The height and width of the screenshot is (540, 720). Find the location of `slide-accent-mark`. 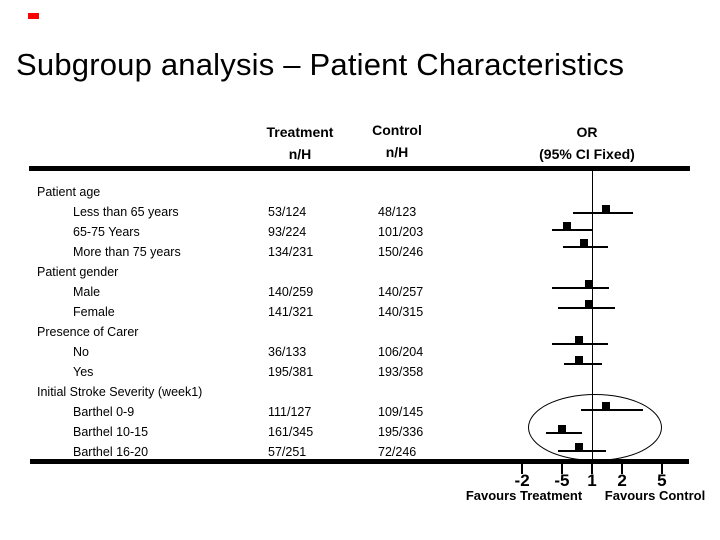

slide-accent-mark is located at coordinates (33, 16).